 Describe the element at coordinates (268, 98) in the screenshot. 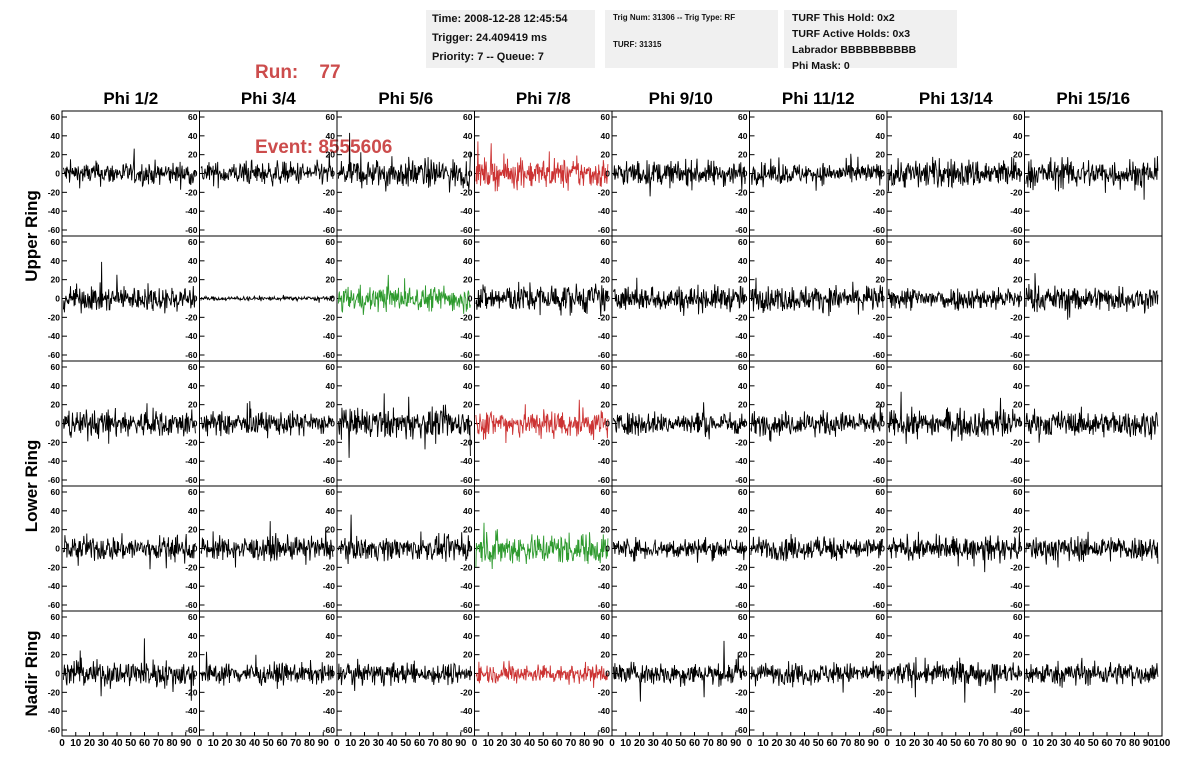

I see `column-header: Phi 3/4` at that location.